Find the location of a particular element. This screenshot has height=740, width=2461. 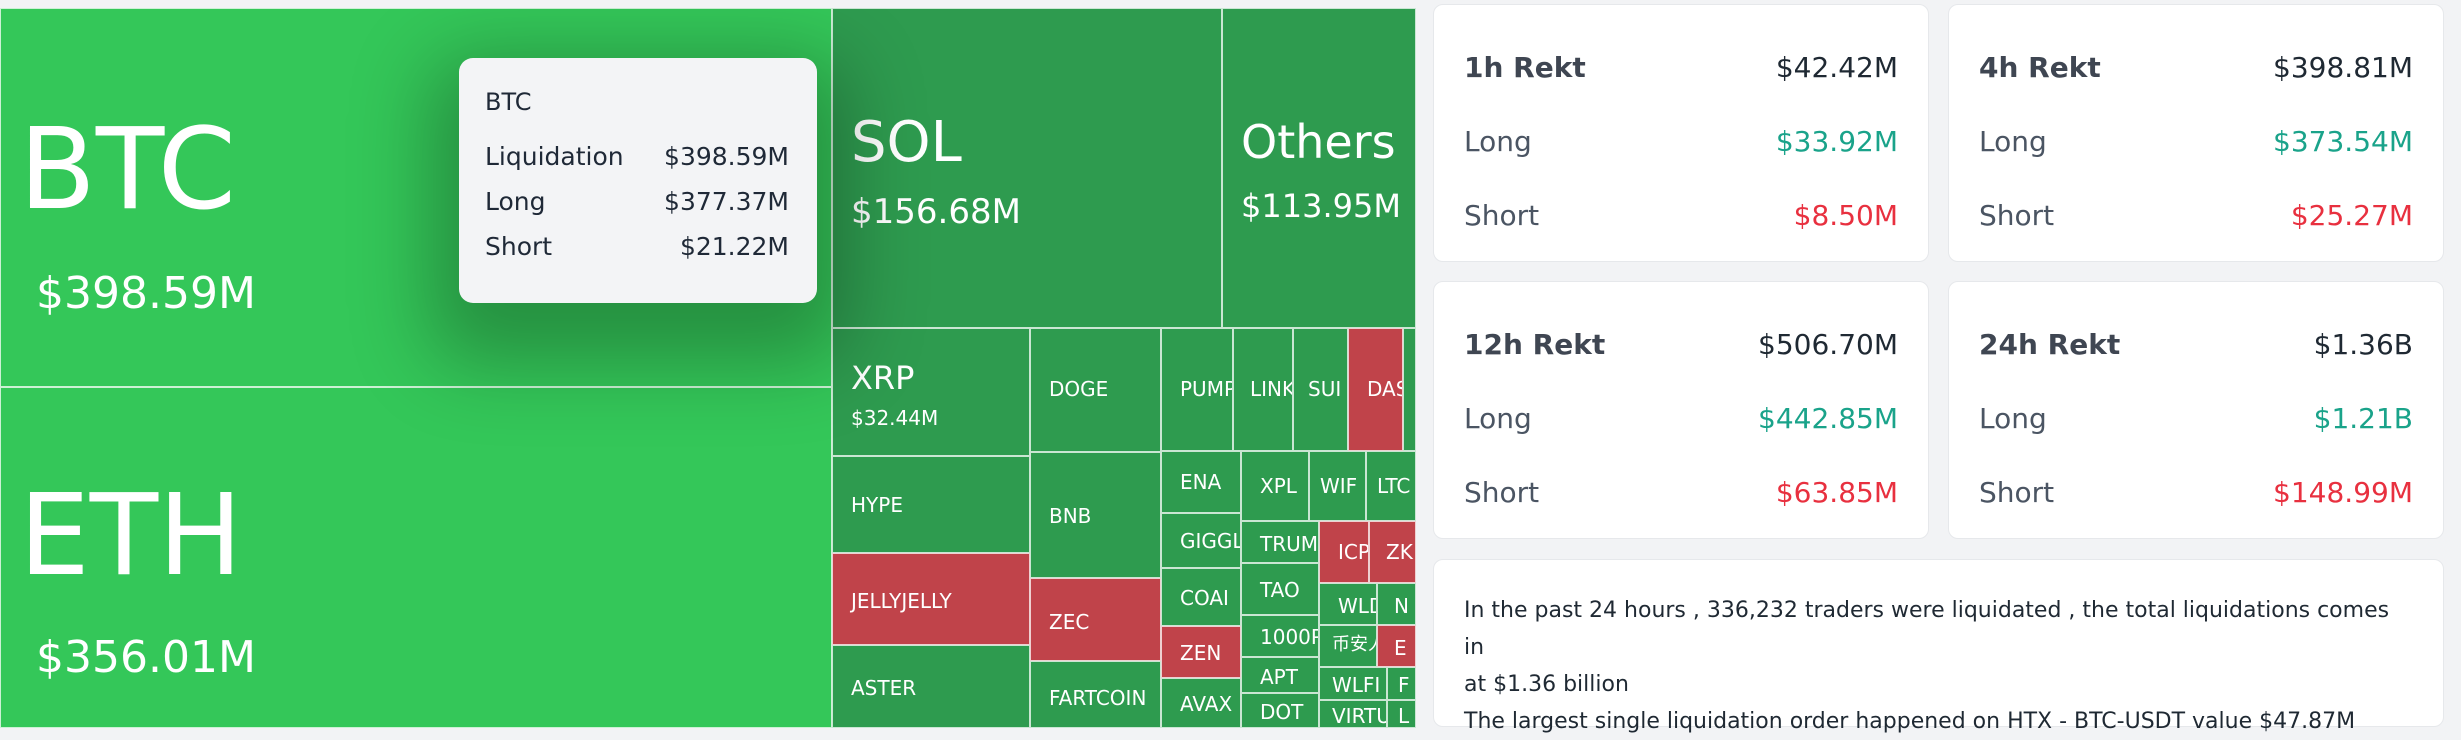

treemap-tile-coai: COAI is located at coordinates (1201, 597).